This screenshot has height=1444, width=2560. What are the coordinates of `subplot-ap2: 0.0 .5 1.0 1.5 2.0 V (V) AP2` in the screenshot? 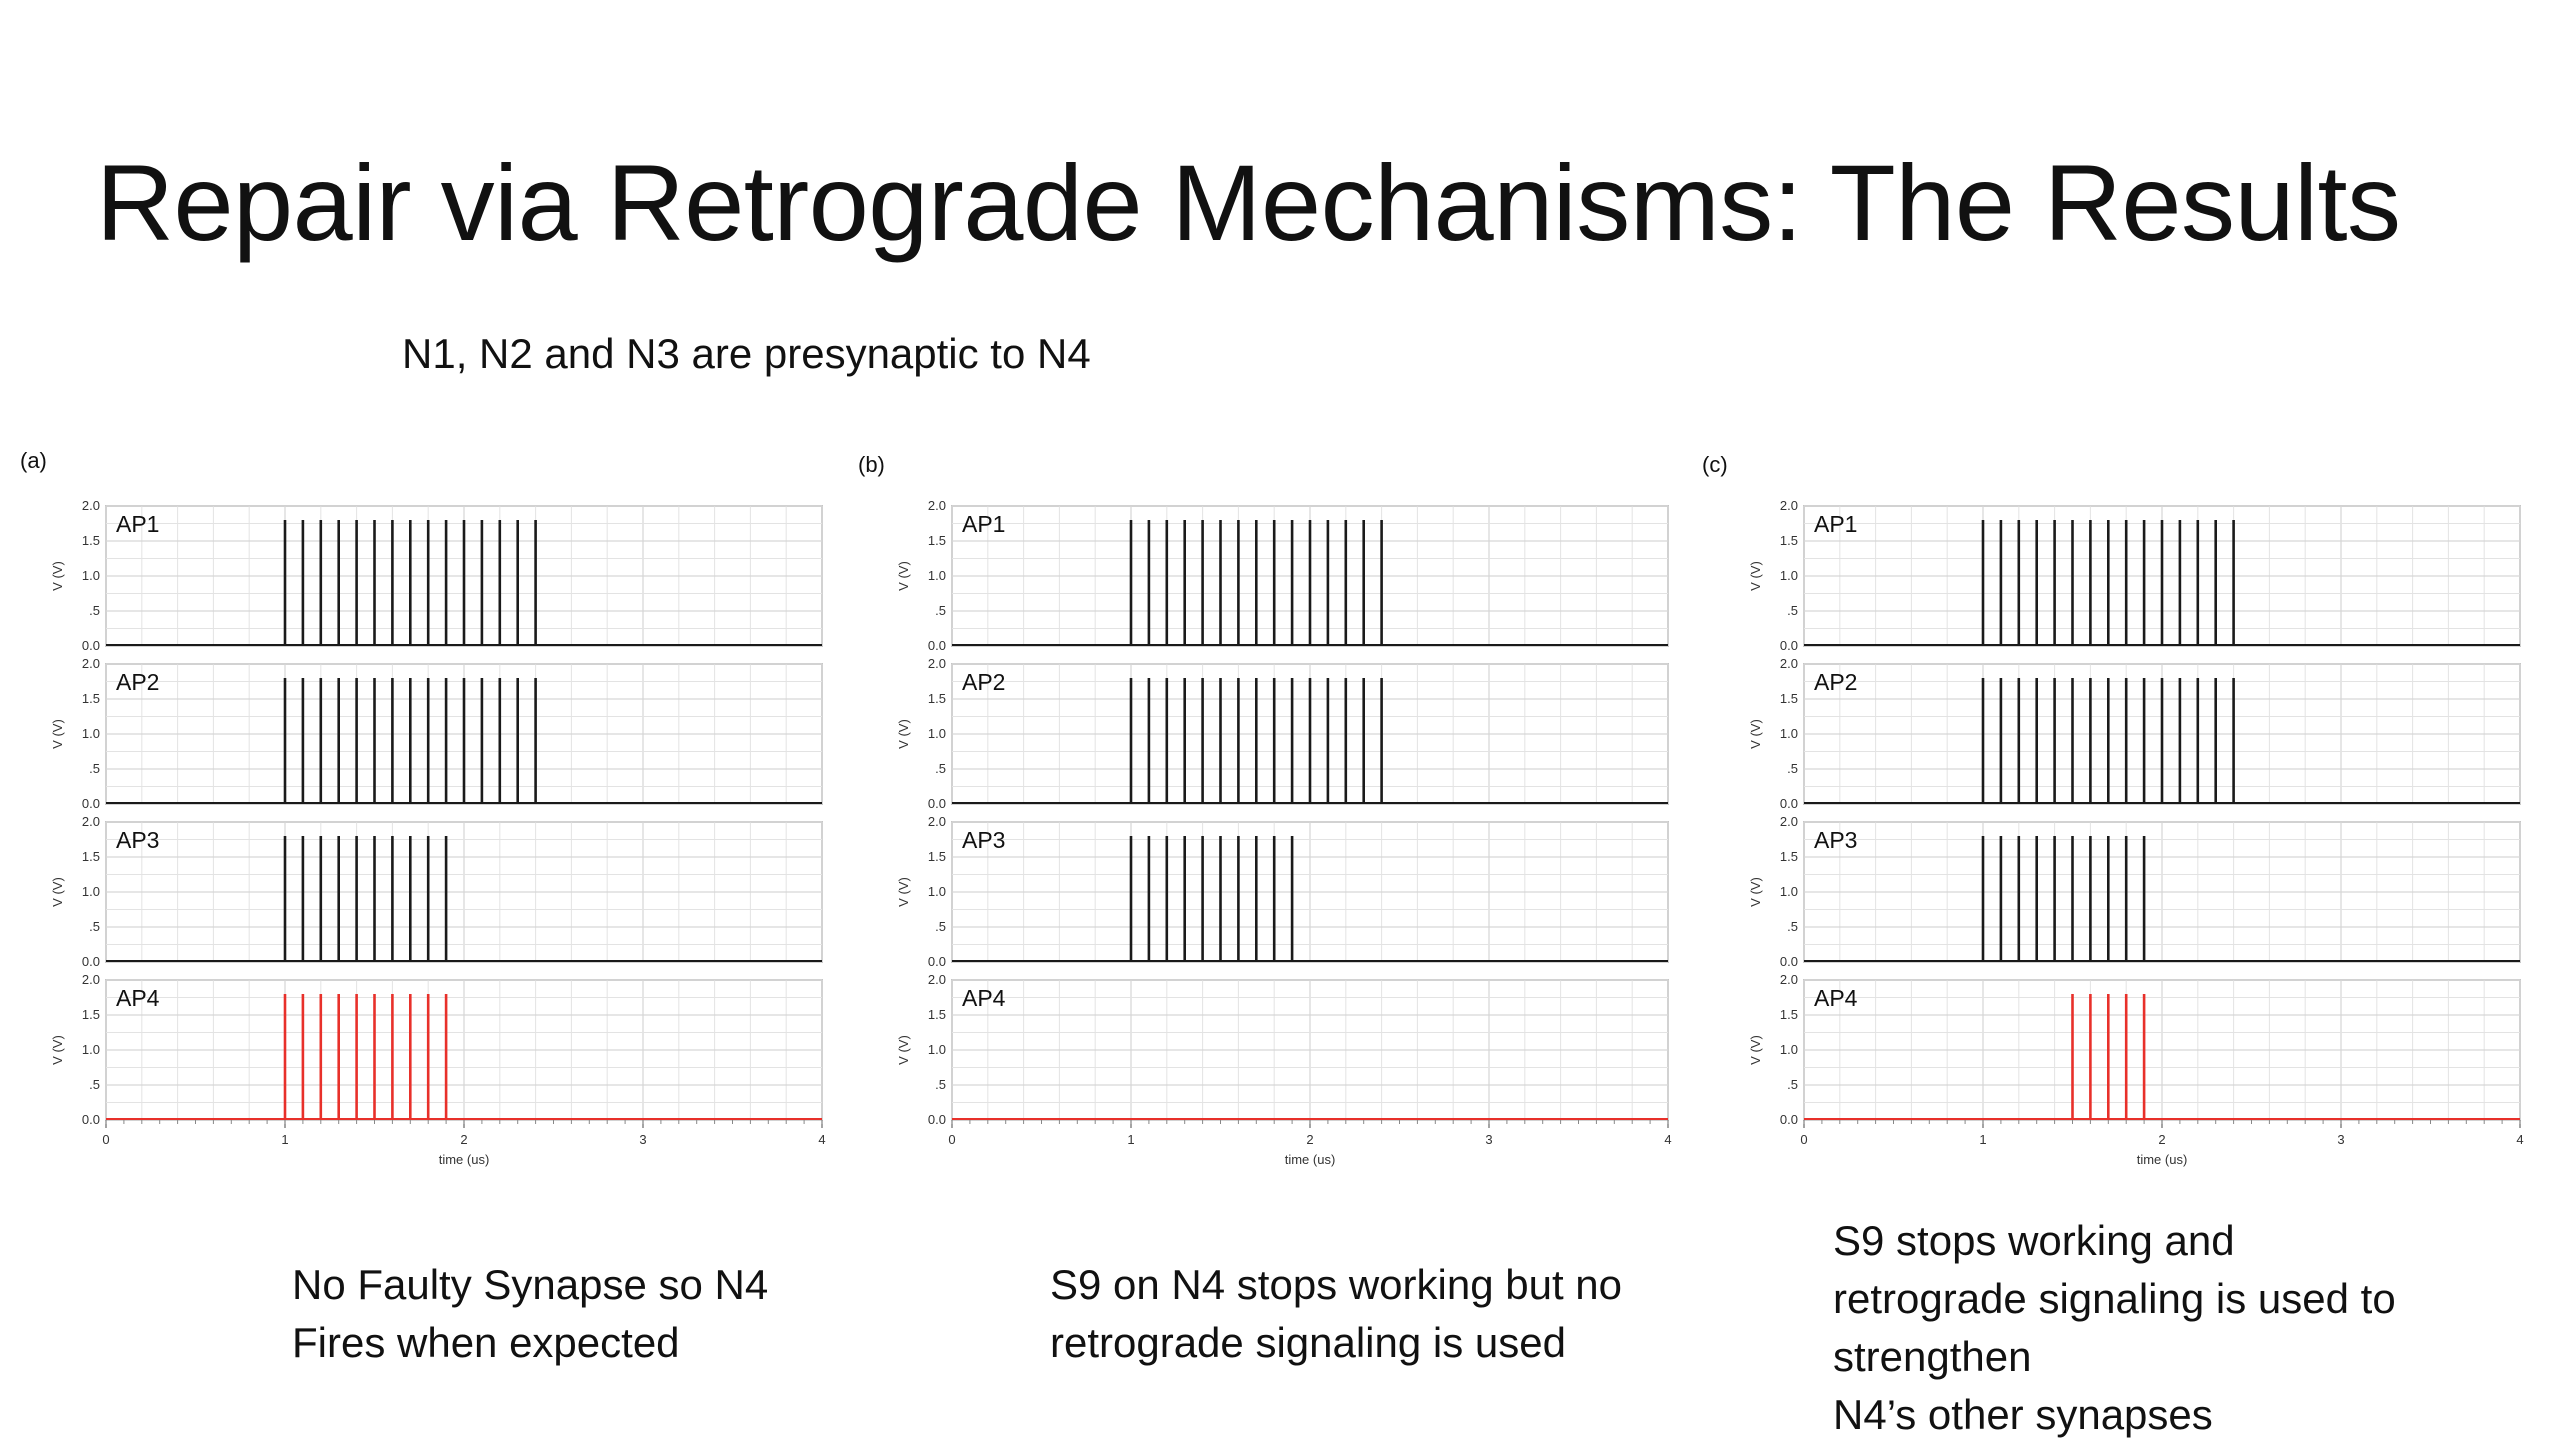 It's located at (1282, 733).